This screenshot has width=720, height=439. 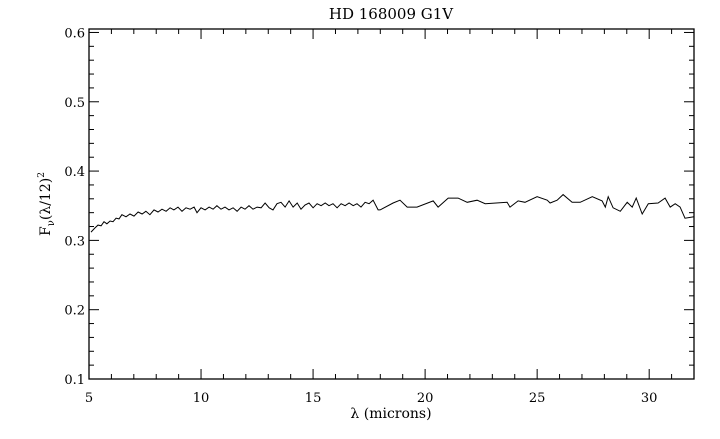 I want to click on y-tick-label: 0.5, so click(x=74, y=103).